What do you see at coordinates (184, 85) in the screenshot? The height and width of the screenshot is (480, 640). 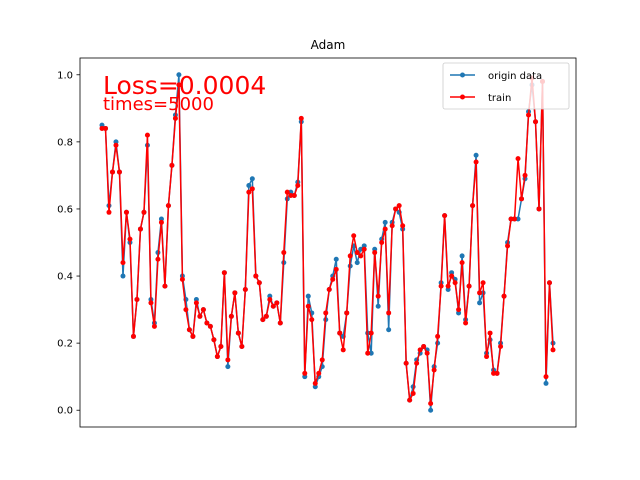 I see `loss-annotation: Loss=0.0004` at bounding box center [184, 85].